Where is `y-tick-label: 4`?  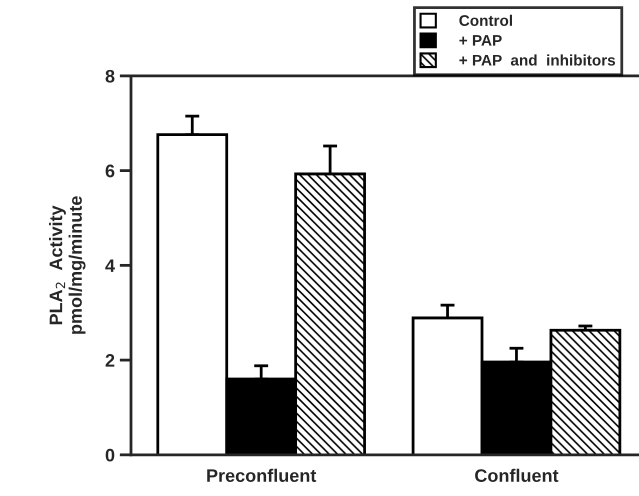 y-tick-label: 4 is located at coordinates (110, 265).